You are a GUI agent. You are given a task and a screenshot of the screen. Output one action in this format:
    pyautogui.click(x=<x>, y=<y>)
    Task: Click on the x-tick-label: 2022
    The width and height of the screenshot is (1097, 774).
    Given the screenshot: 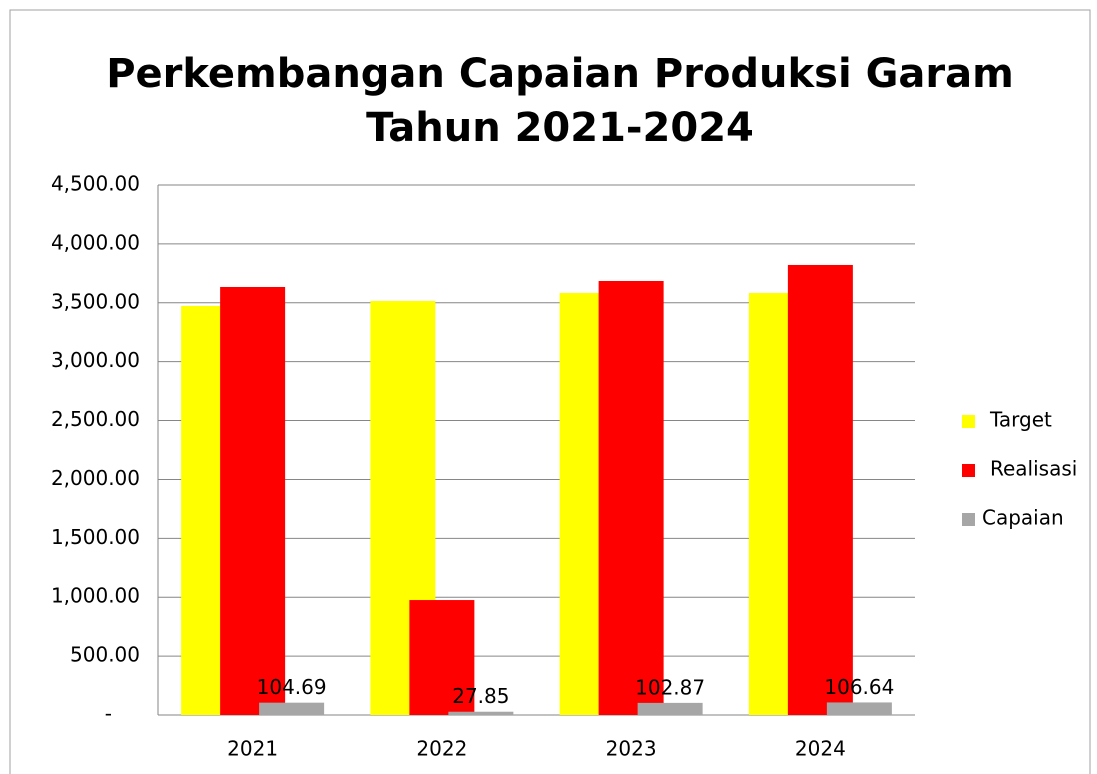 What is the action you would take?
    pyautogui.click(x=441, y=749)
    